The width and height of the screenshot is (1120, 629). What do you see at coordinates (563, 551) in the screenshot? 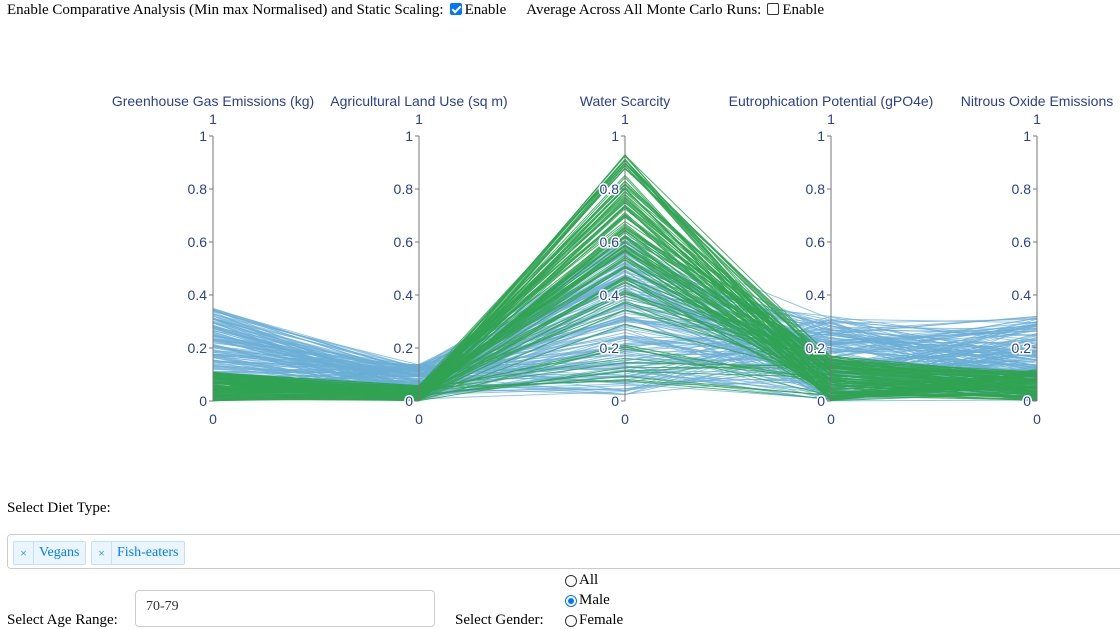
I see `diet-type-multiselect: × Vegans × Fish-eaters` at bounding box center [563, 551].